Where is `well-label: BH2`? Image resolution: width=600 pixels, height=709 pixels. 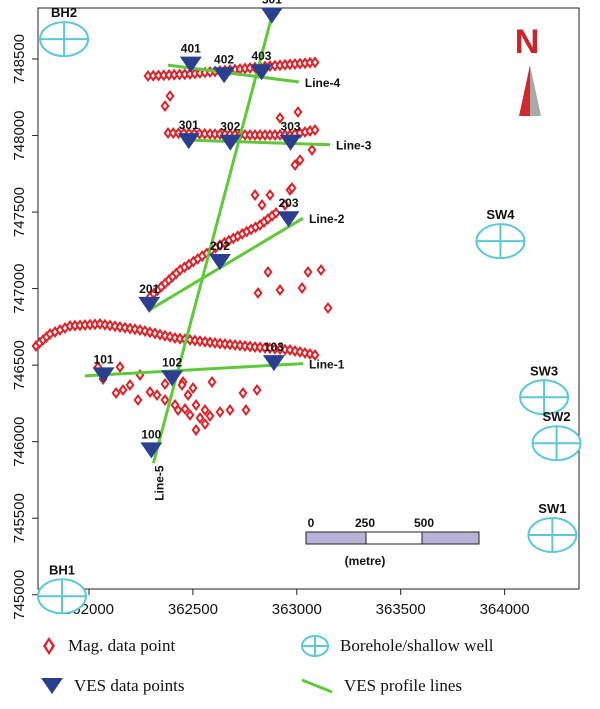
well-label: BH2 is located at coordinates (64, 12).